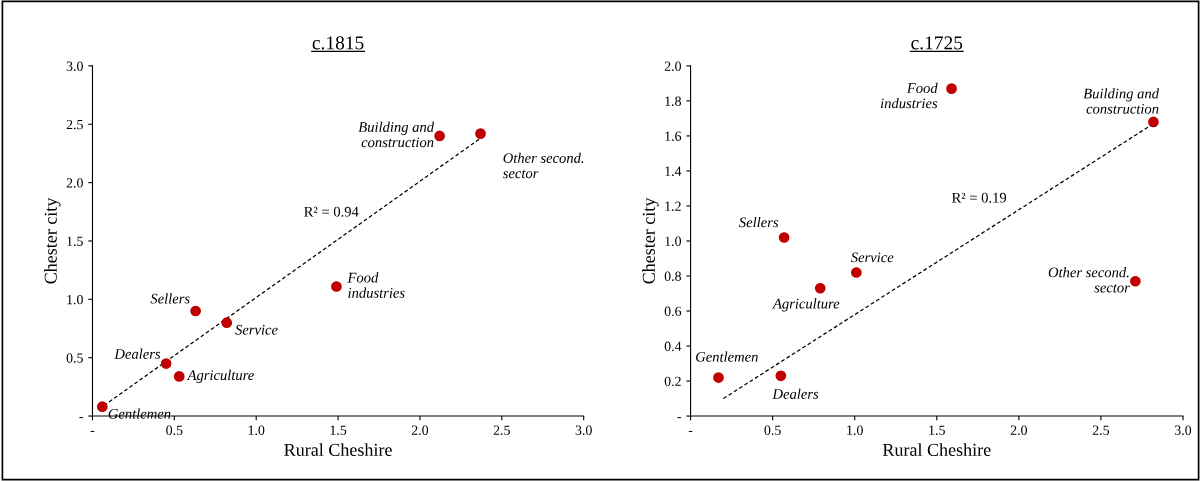 The height and width of the screenshot is (481, 1201). What do you see at coordinates (673, 311) in the screenshot?
I see `y-tick-label: 0.6` at bounding box center [673, 311].